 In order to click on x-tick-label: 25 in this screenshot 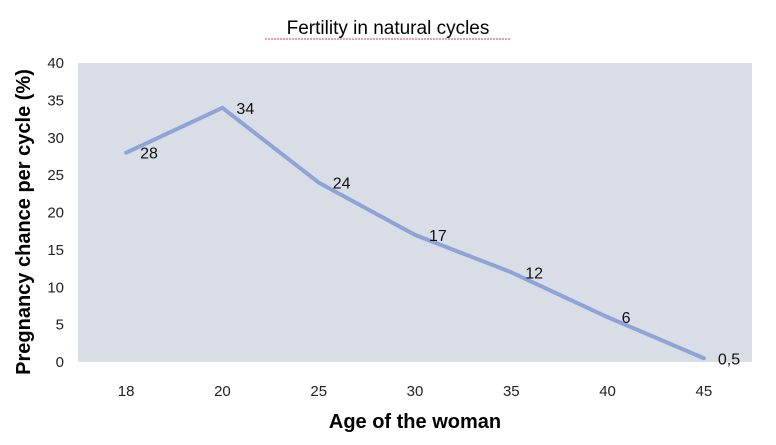, I will do `click(318, 391)`.